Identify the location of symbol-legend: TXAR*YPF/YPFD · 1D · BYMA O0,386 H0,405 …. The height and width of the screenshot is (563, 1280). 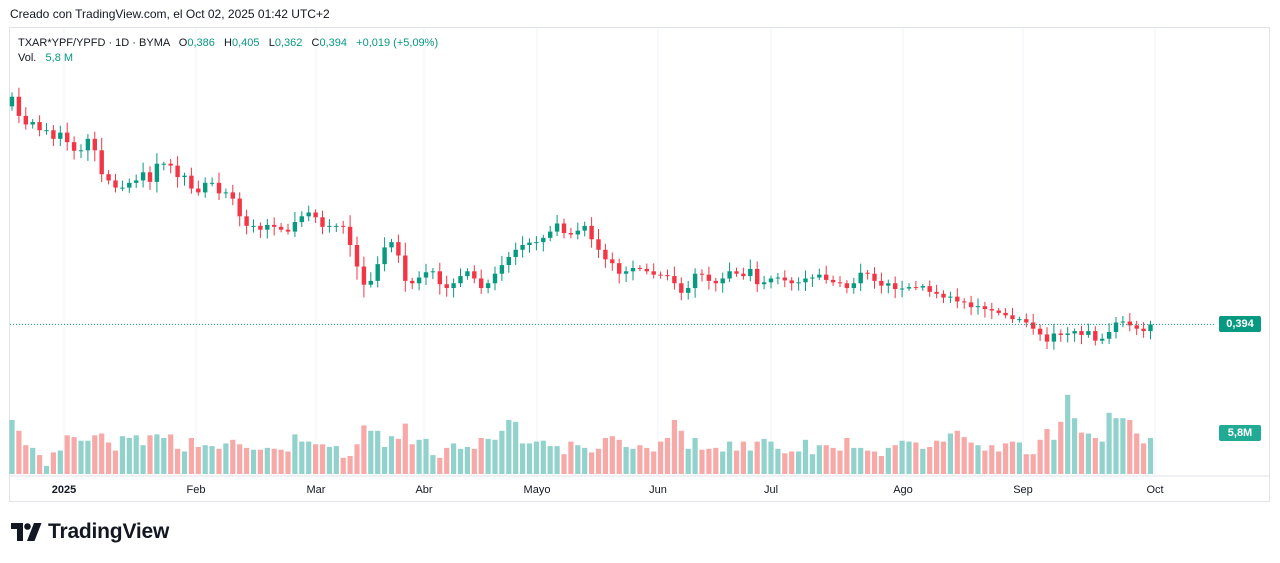
(228, 43).